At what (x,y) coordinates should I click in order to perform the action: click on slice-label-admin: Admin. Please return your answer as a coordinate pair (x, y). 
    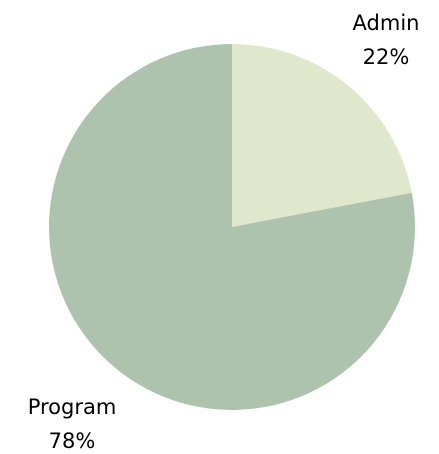
    Looking at the image, I should click on (386, 23).